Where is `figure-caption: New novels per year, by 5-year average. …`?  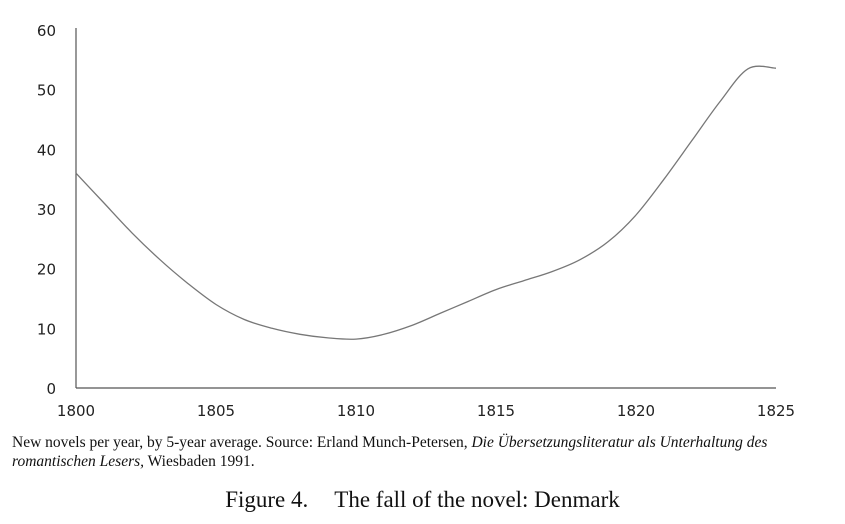 figure-caption: New novels per year, by 5-year average. … is located at coordinates (423, 452).